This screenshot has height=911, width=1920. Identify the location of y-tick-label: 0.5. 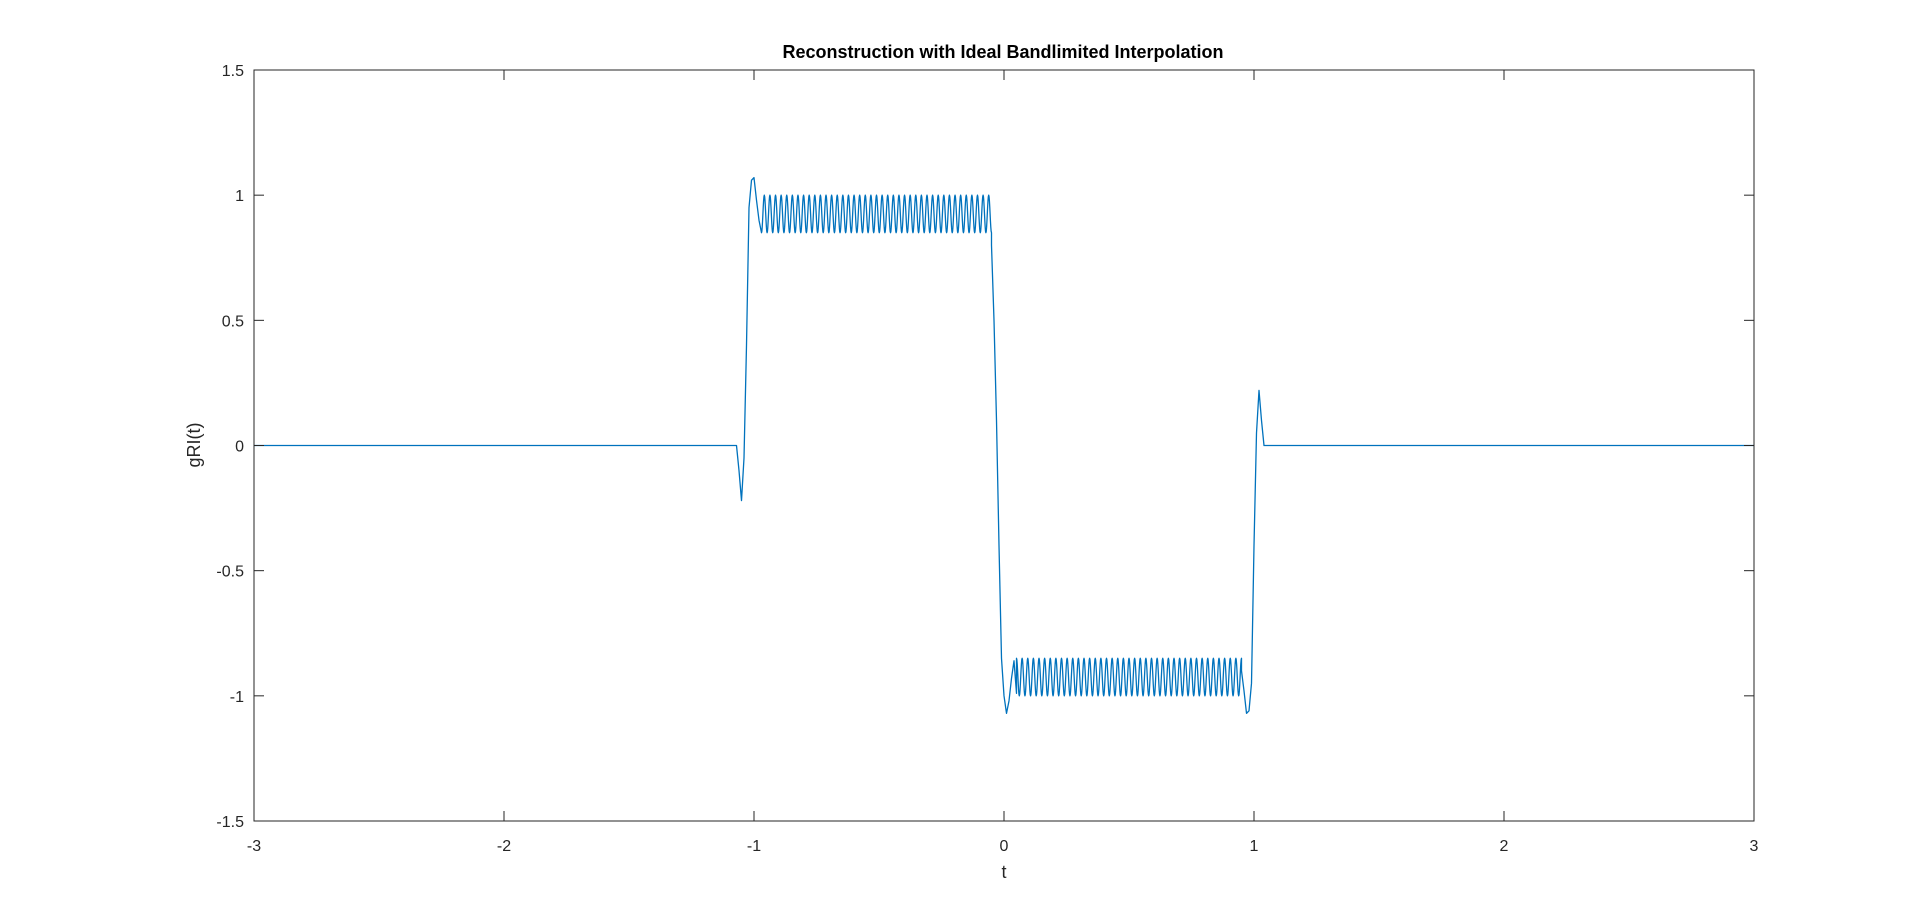
(233, 321).